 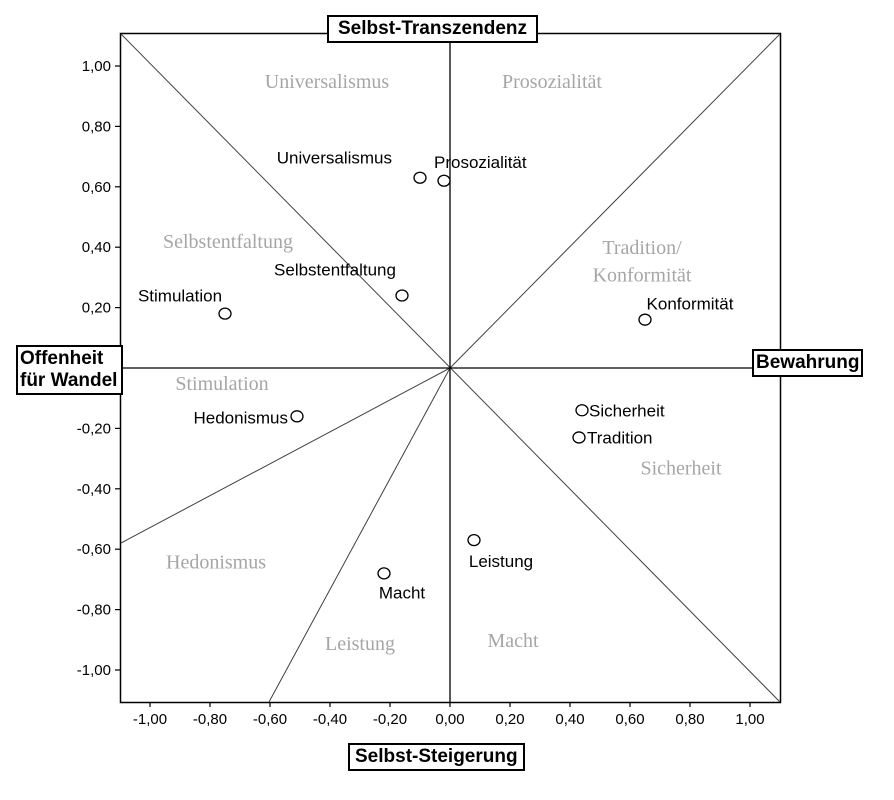 What do you see at coordinates (681, 469) in the screenshot?
I see `region-label: Sicherheit` at bounding box center [681, 469].